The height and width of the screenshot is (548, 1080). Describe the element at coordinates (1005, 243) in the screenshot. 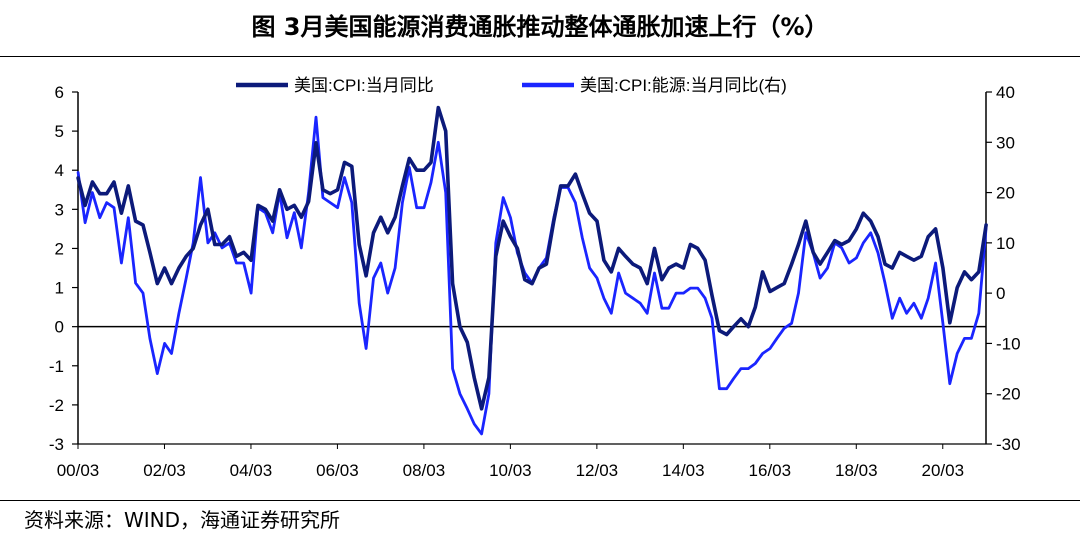

I see `right-axis-tick-label: 10` at that location.